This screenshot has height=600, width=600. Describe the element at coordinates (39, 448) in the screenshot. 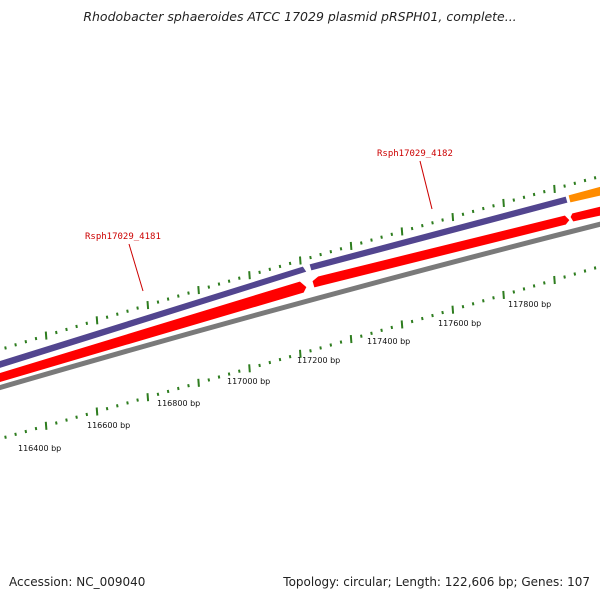

I see `scale-label: 116400 bp` at that location.